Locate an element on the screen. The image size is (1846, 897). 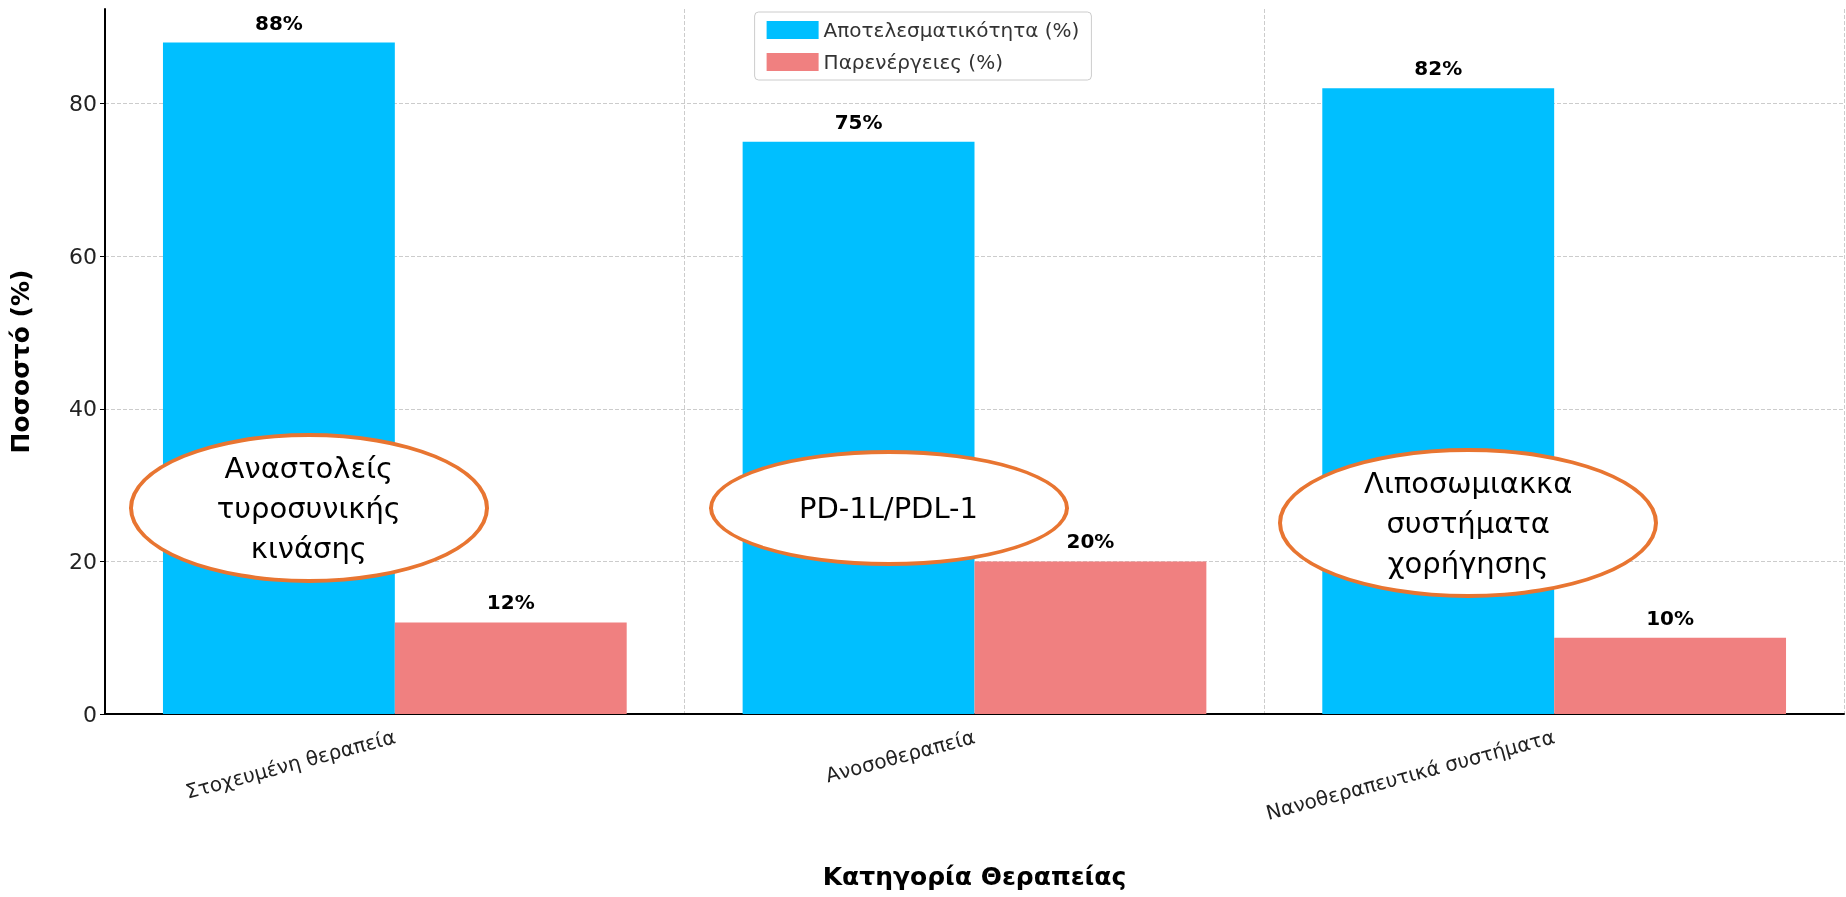
y-tick-label: 20 is located at coordinates (83, 561).